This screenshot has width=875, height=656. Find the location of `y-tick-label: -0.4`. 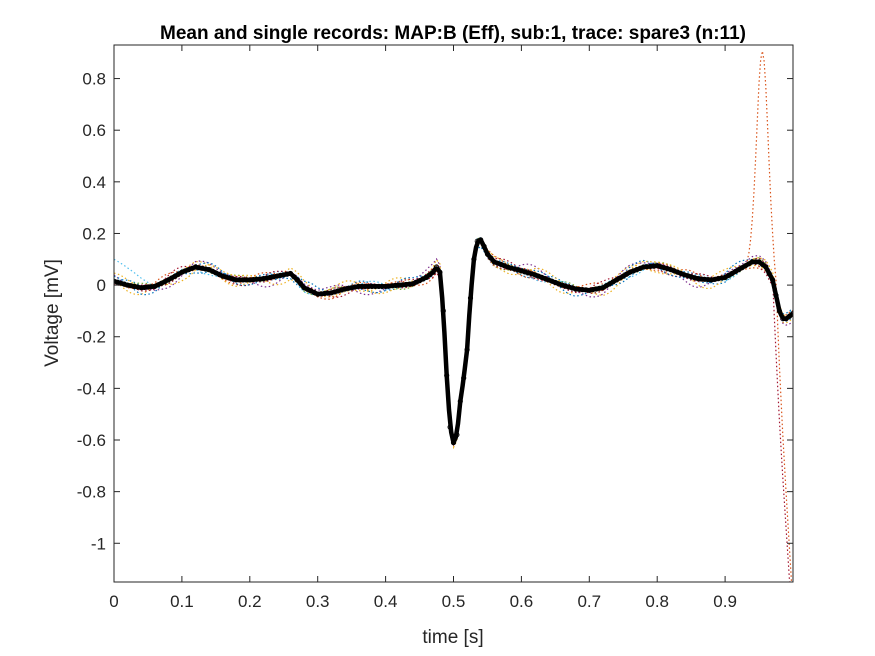

y-tick-label: -0.4 is located at coordinates (91, 388).